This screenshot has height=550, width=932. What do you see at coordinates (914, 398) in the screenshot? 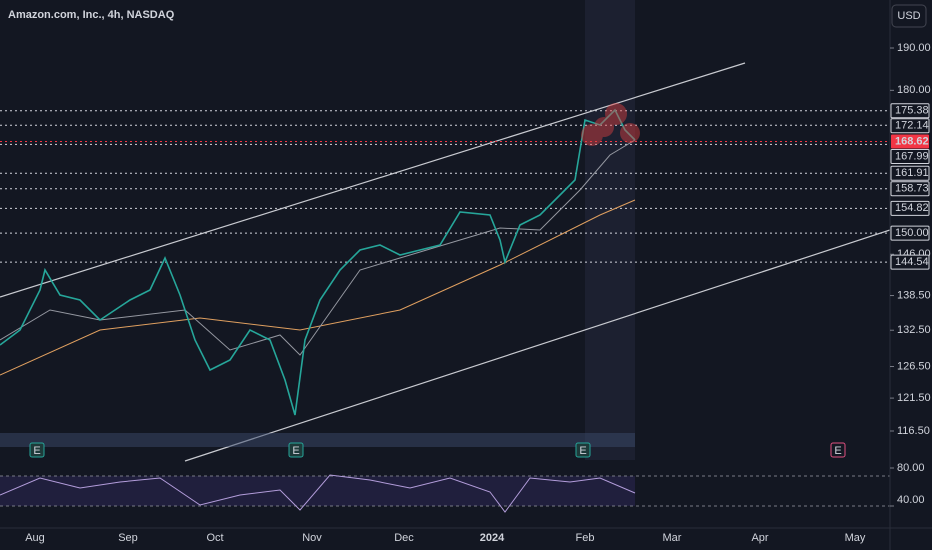
I see `price-tick-label: 121.50` at bounding box center [914, 398].